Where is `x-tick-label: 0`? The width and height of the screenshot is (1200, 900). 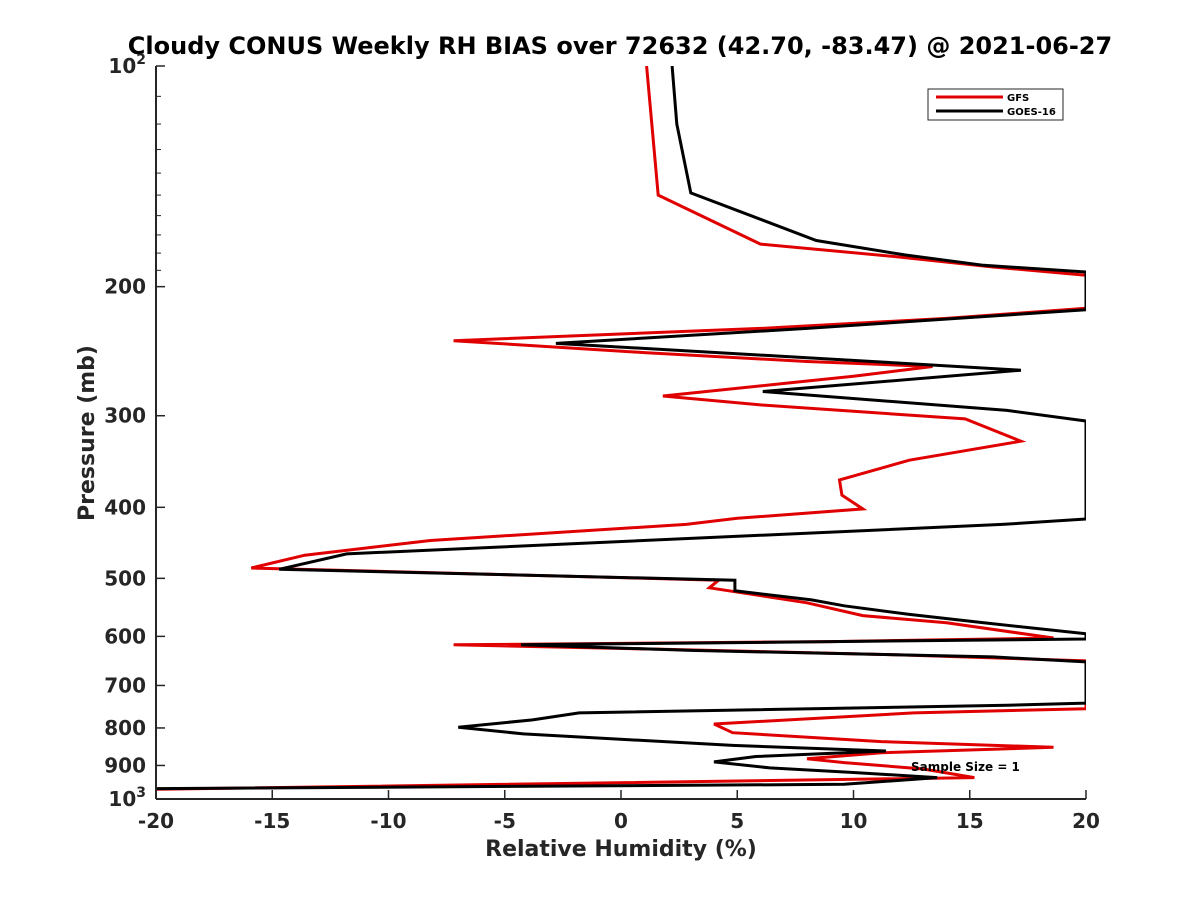 x-tick-label: 0 is located at coordinates (621, 821).